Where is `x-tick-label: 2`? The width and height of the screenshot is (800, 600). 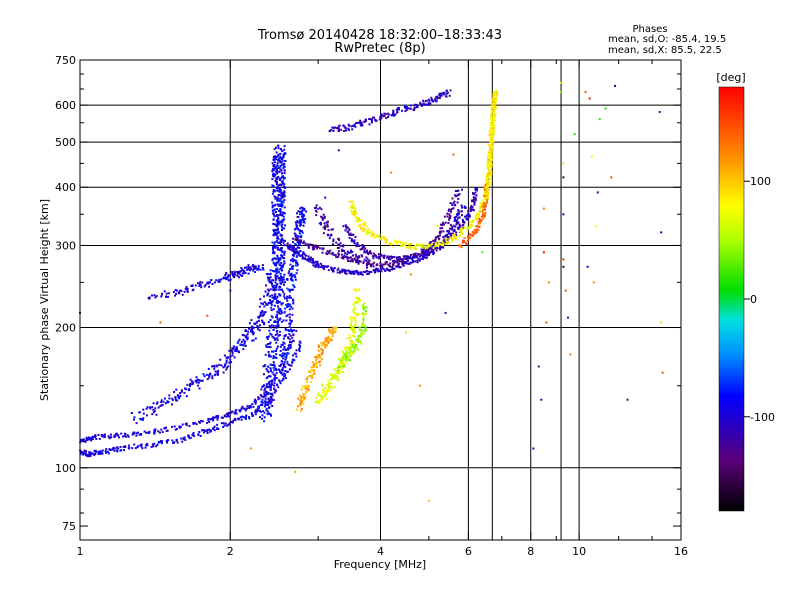
x-tick-label: 2 is located at coordinates (230, 551).